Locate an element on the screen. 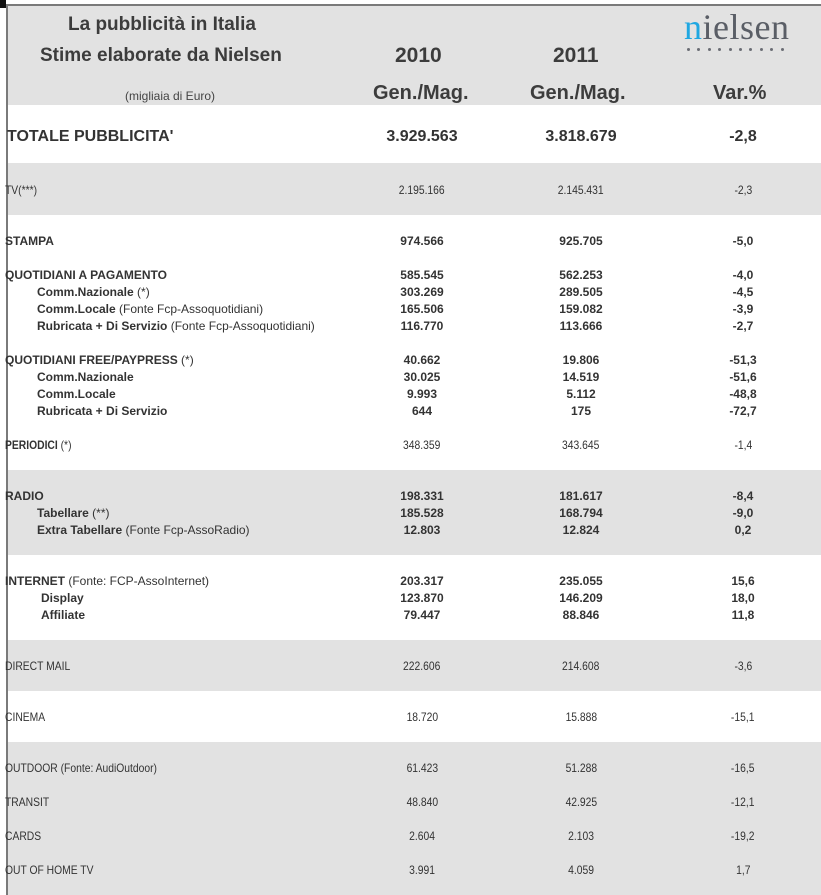 The image size is (821, 895). col-2011-year: 2011 is located at coordinates (576, 55).